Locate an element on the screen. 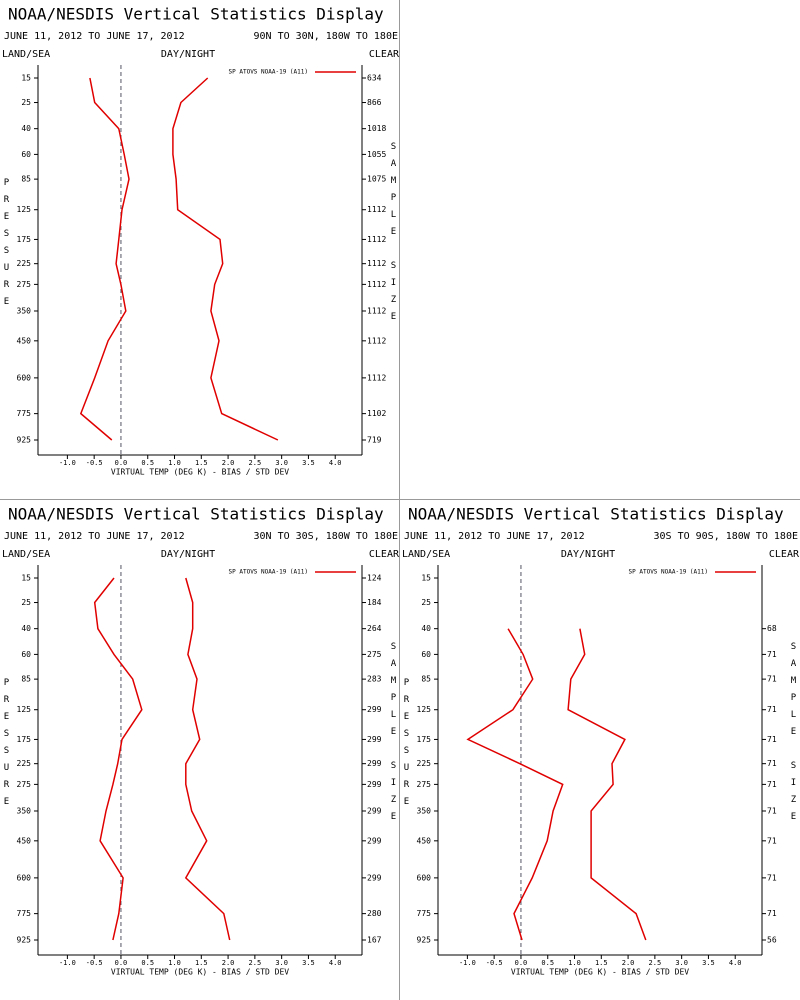 The height and width of the screenshot is (1000, 800). sample-size: 280 is located at coordinates (374, 913).